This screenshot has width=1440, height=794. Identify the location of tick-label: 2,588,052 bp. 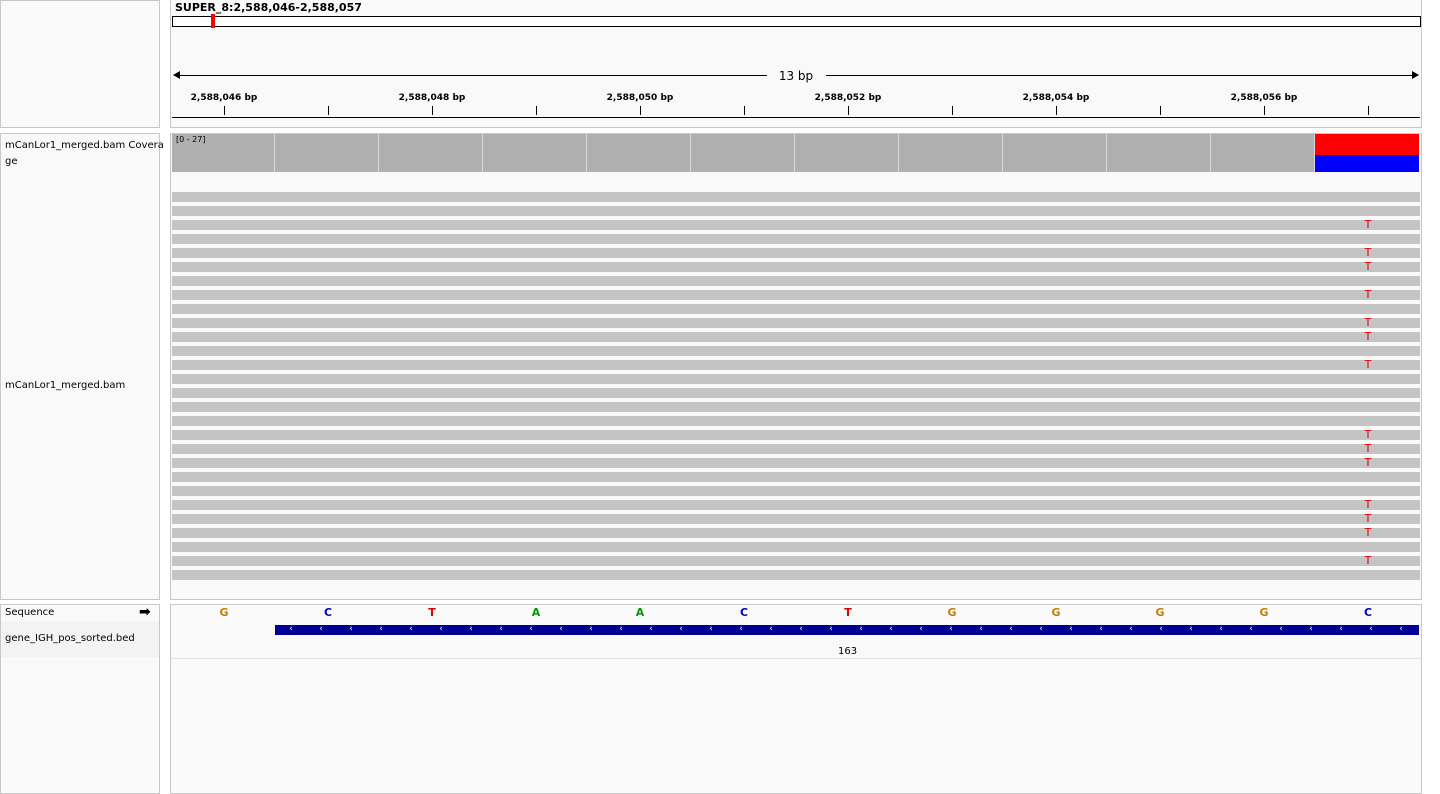
(848, 98).